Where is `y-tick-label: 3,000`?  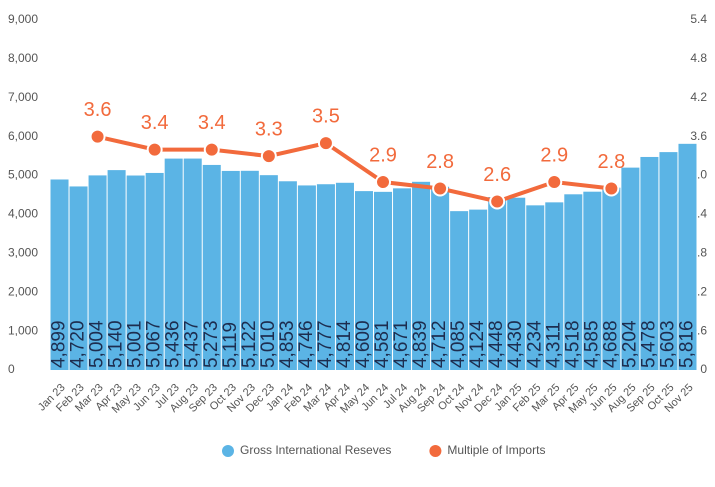
y-tick-label: 3,000 is located at coordinates (23, 253).